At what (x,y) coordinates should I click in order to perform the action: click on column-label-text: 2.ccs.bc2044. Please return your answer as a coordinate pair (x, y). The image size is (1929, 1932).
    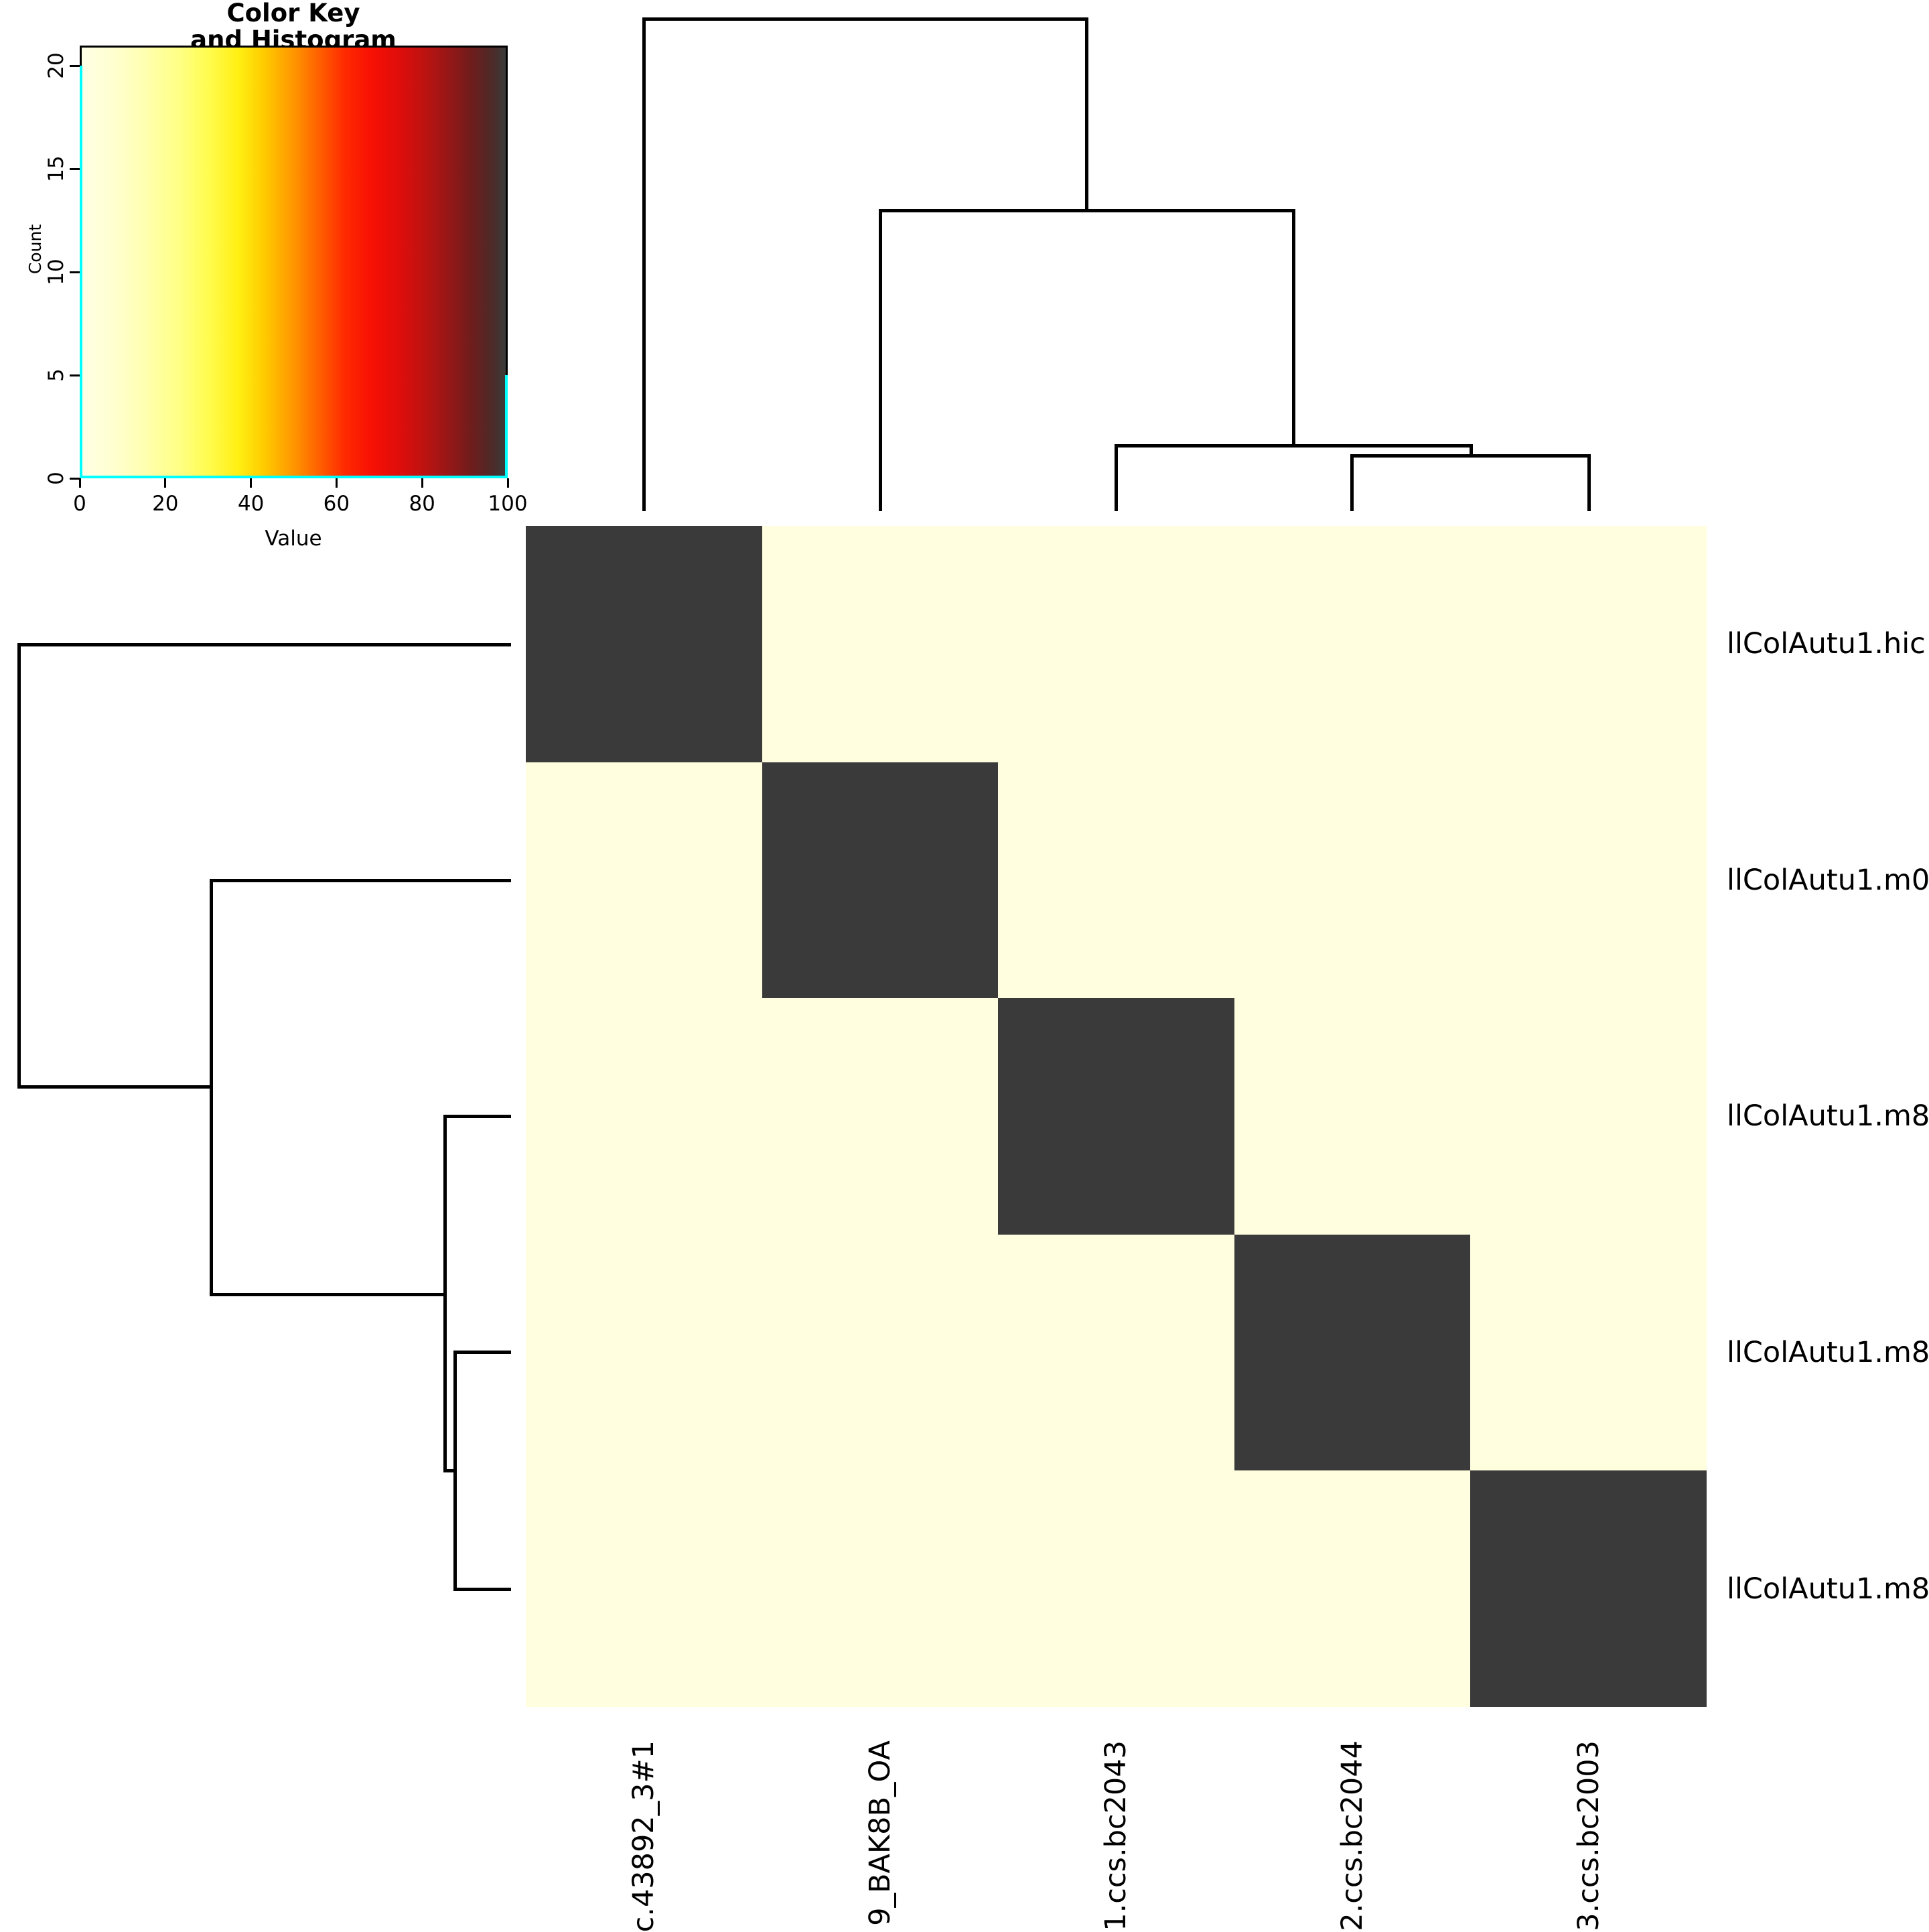
    Looking at the image, I should click on (1352, 1836).